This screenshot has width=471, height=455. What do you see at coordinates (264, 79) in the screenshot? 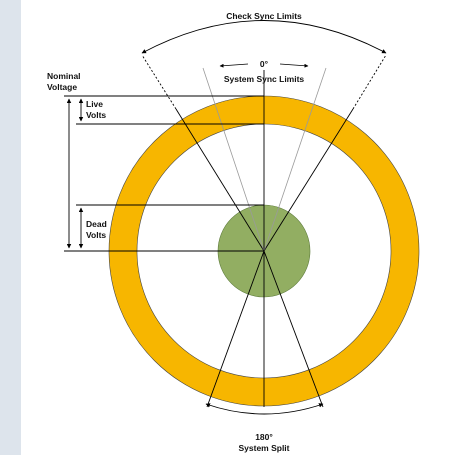
I see `system-sync-limits-label: System Sync Limits` at bounding box center [264, 79].